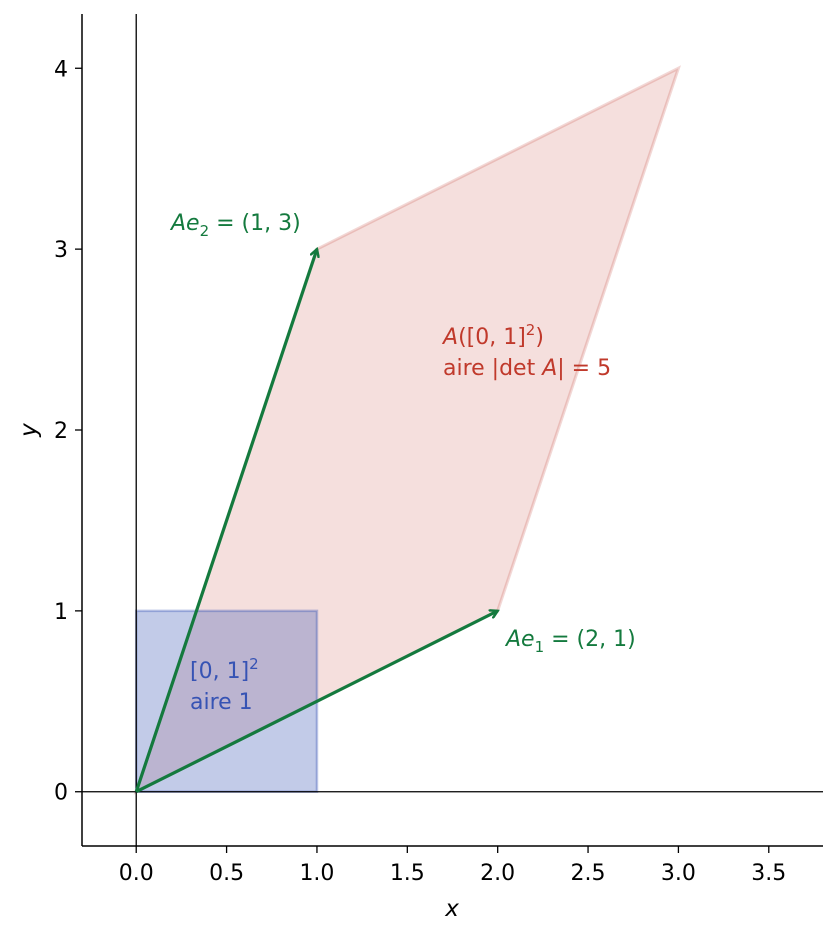 The width and height of the screenshot is (838, 938). I want to click on y-tick-label: 3, so click(61, 250).